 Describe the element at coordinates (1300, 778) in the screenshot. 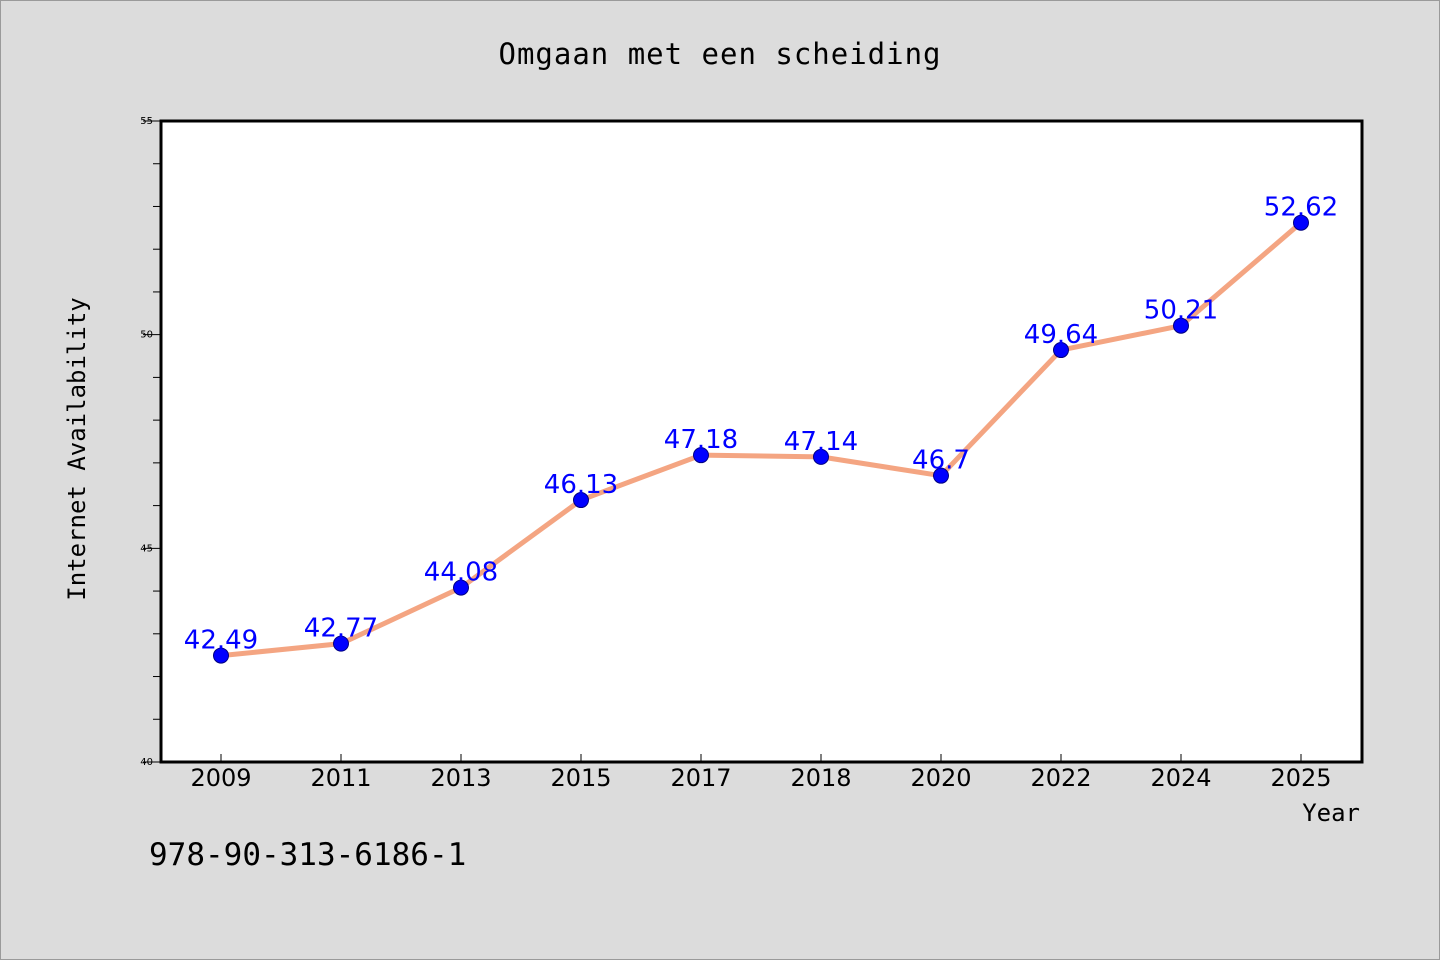

I see `x-tick-label: 2025` at that location.